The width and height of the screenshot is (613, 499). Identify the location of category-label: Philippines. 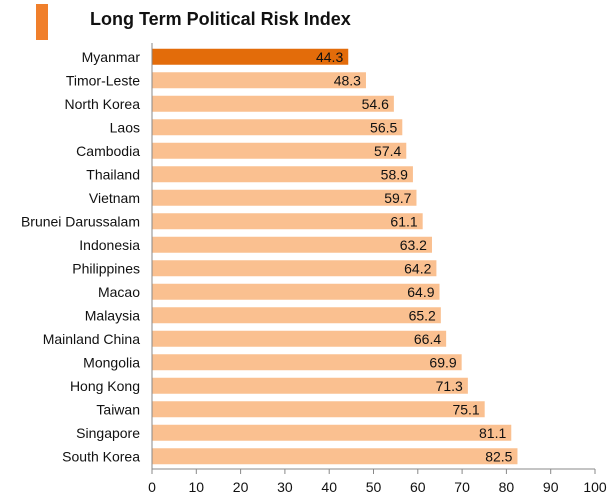
(106, 268).